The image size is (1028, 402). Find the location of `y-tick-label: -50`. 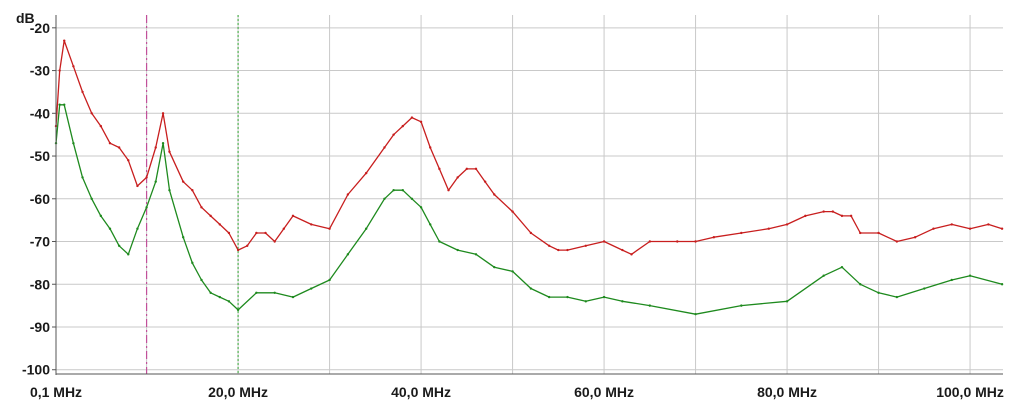

y-tick-label: -50 is located at coordinates (40, 156).